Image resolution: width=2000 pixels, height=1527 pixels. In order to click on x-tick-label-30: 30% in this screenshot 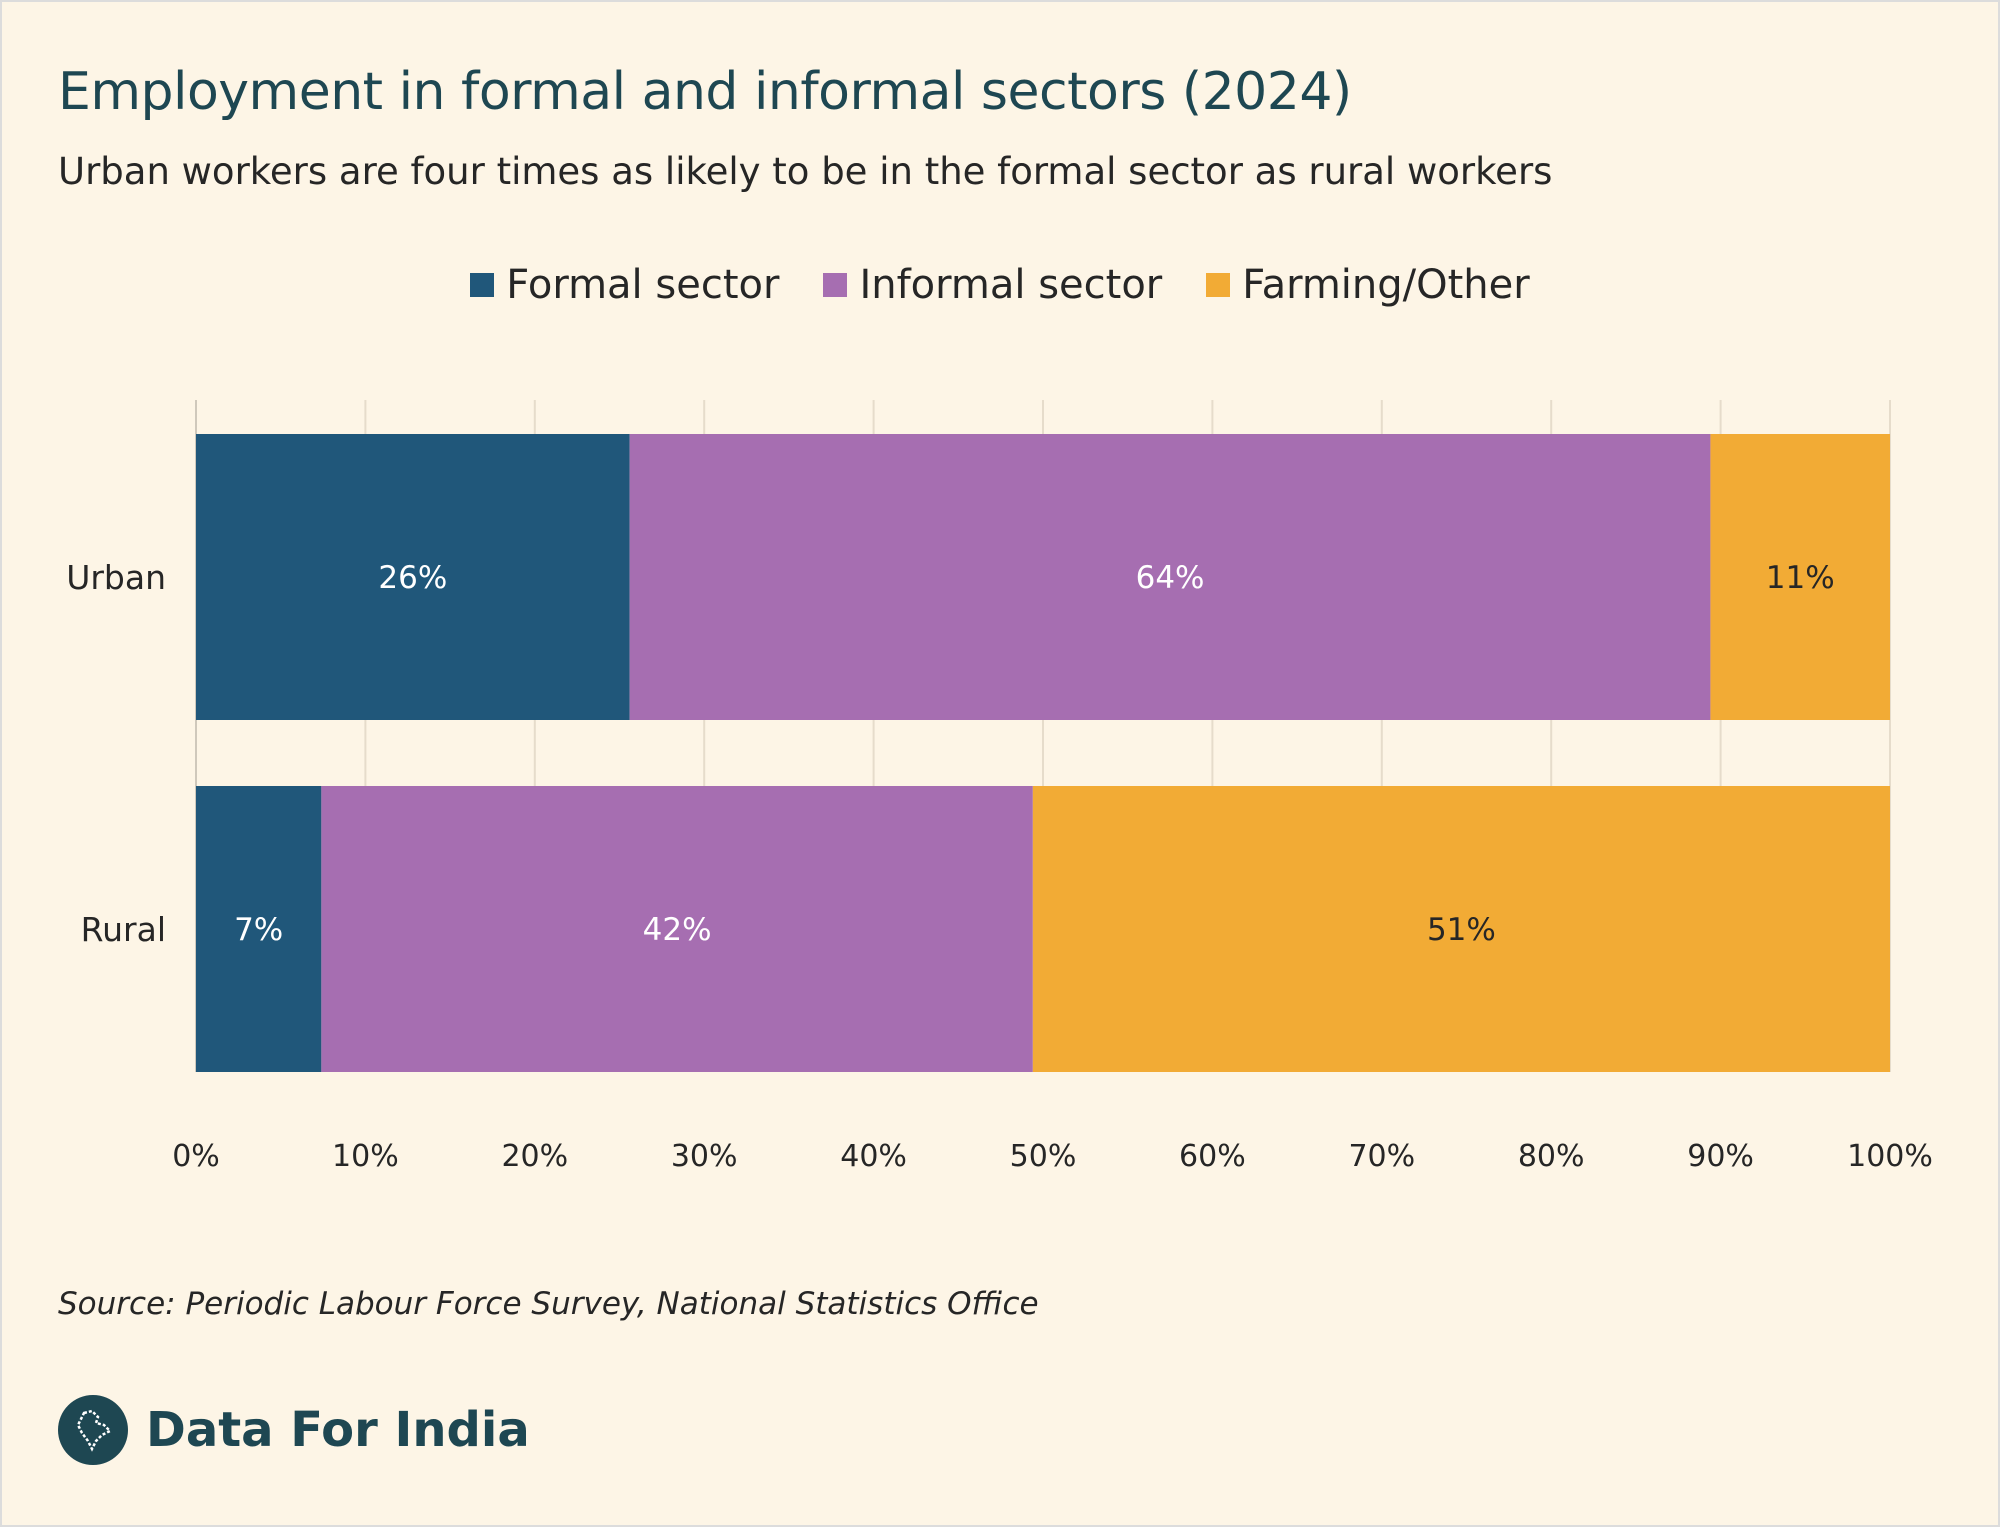, I will do `click(704, 1156)`.